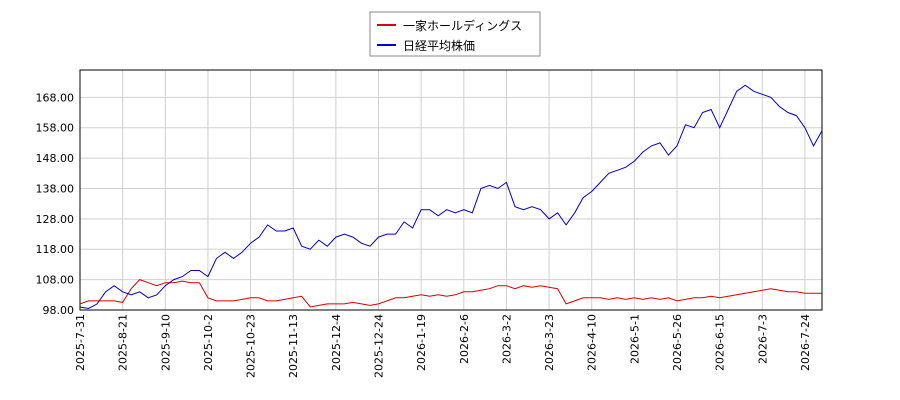 This screenshot has width=900, height=400. Describe the element at coordinates (165, 342) in the screenshot. I see `x-tick-label: 2025-9-10` at that location.